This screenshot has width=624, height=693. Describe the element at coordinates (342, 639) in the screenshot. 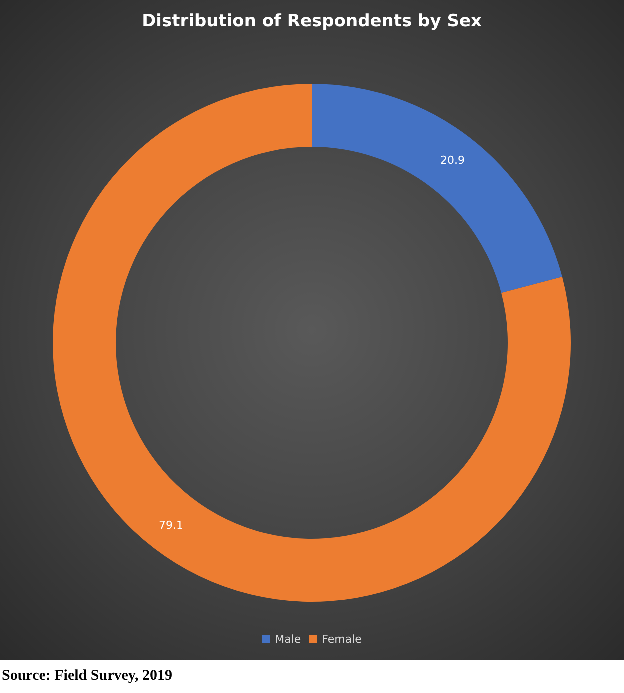

I see `legend-label: Female` at that location.